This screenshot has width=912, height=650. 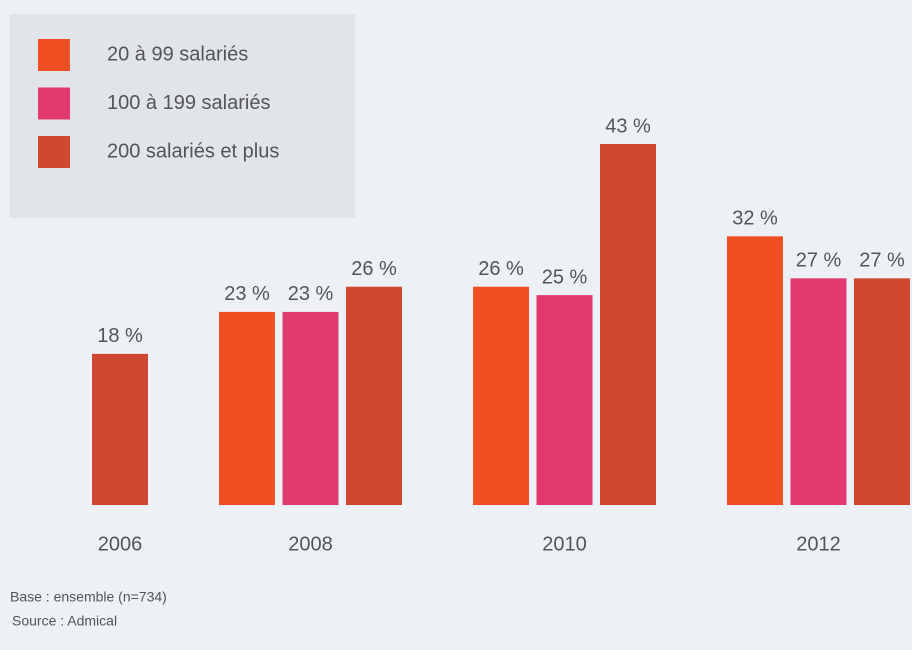 I want to click on value-label: 43 %, so click(x=628, y=126).